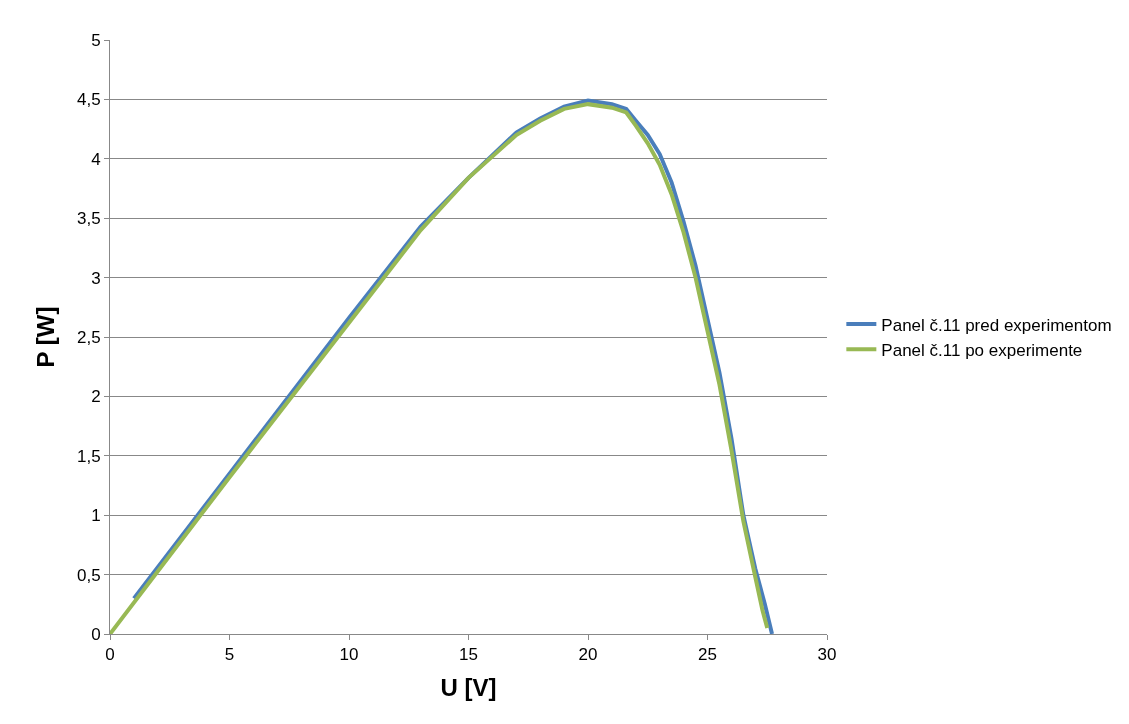 This screenshot has width=1129, height=724. I want to click on x-tick-label: 25, so click(707, 655).